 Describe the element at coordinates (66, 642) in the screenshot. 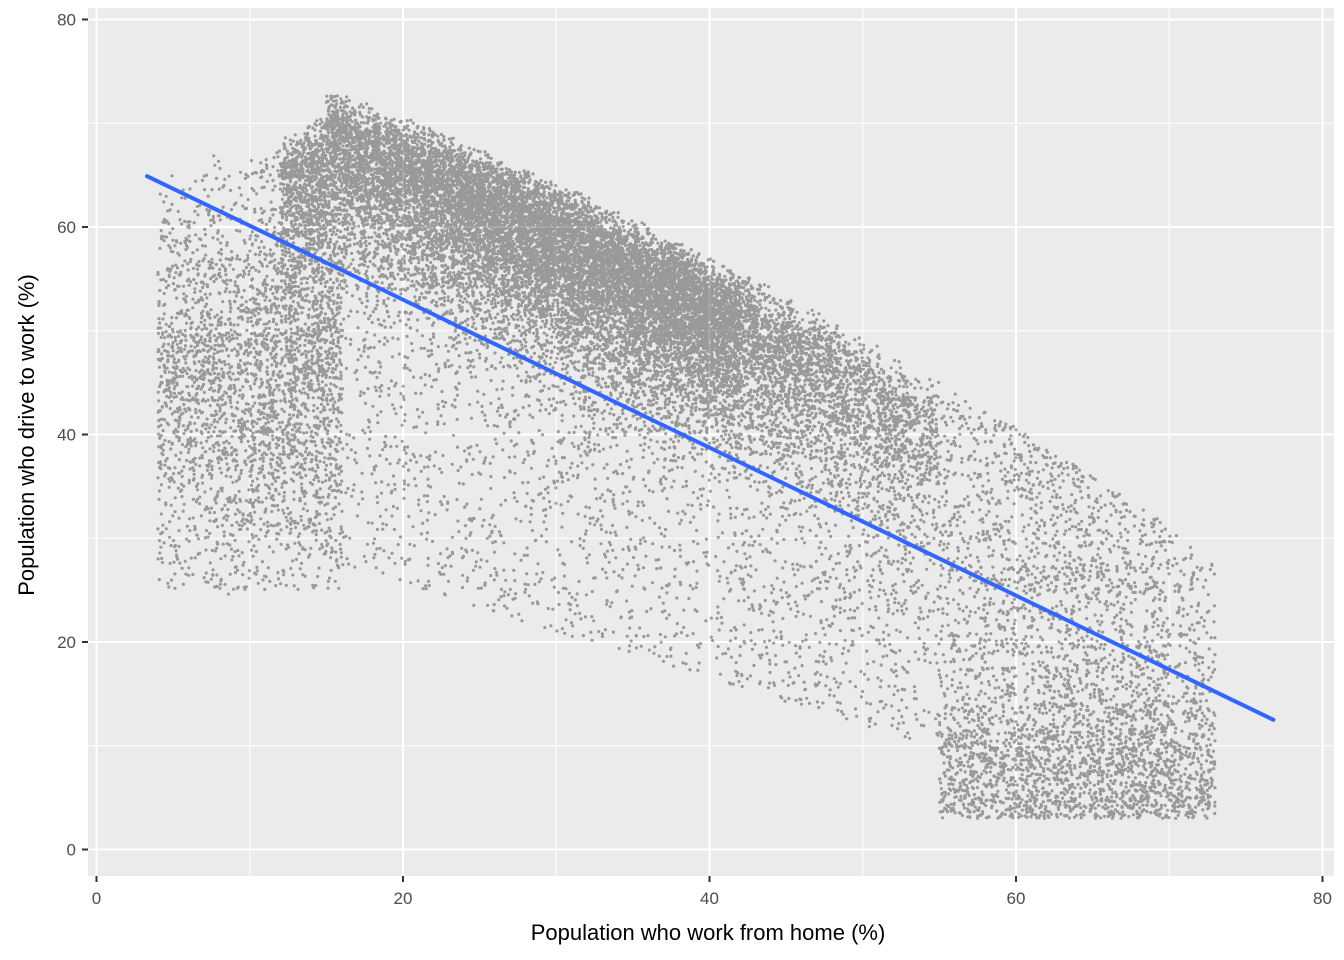

I see `y-tick-label: 20` at that location.